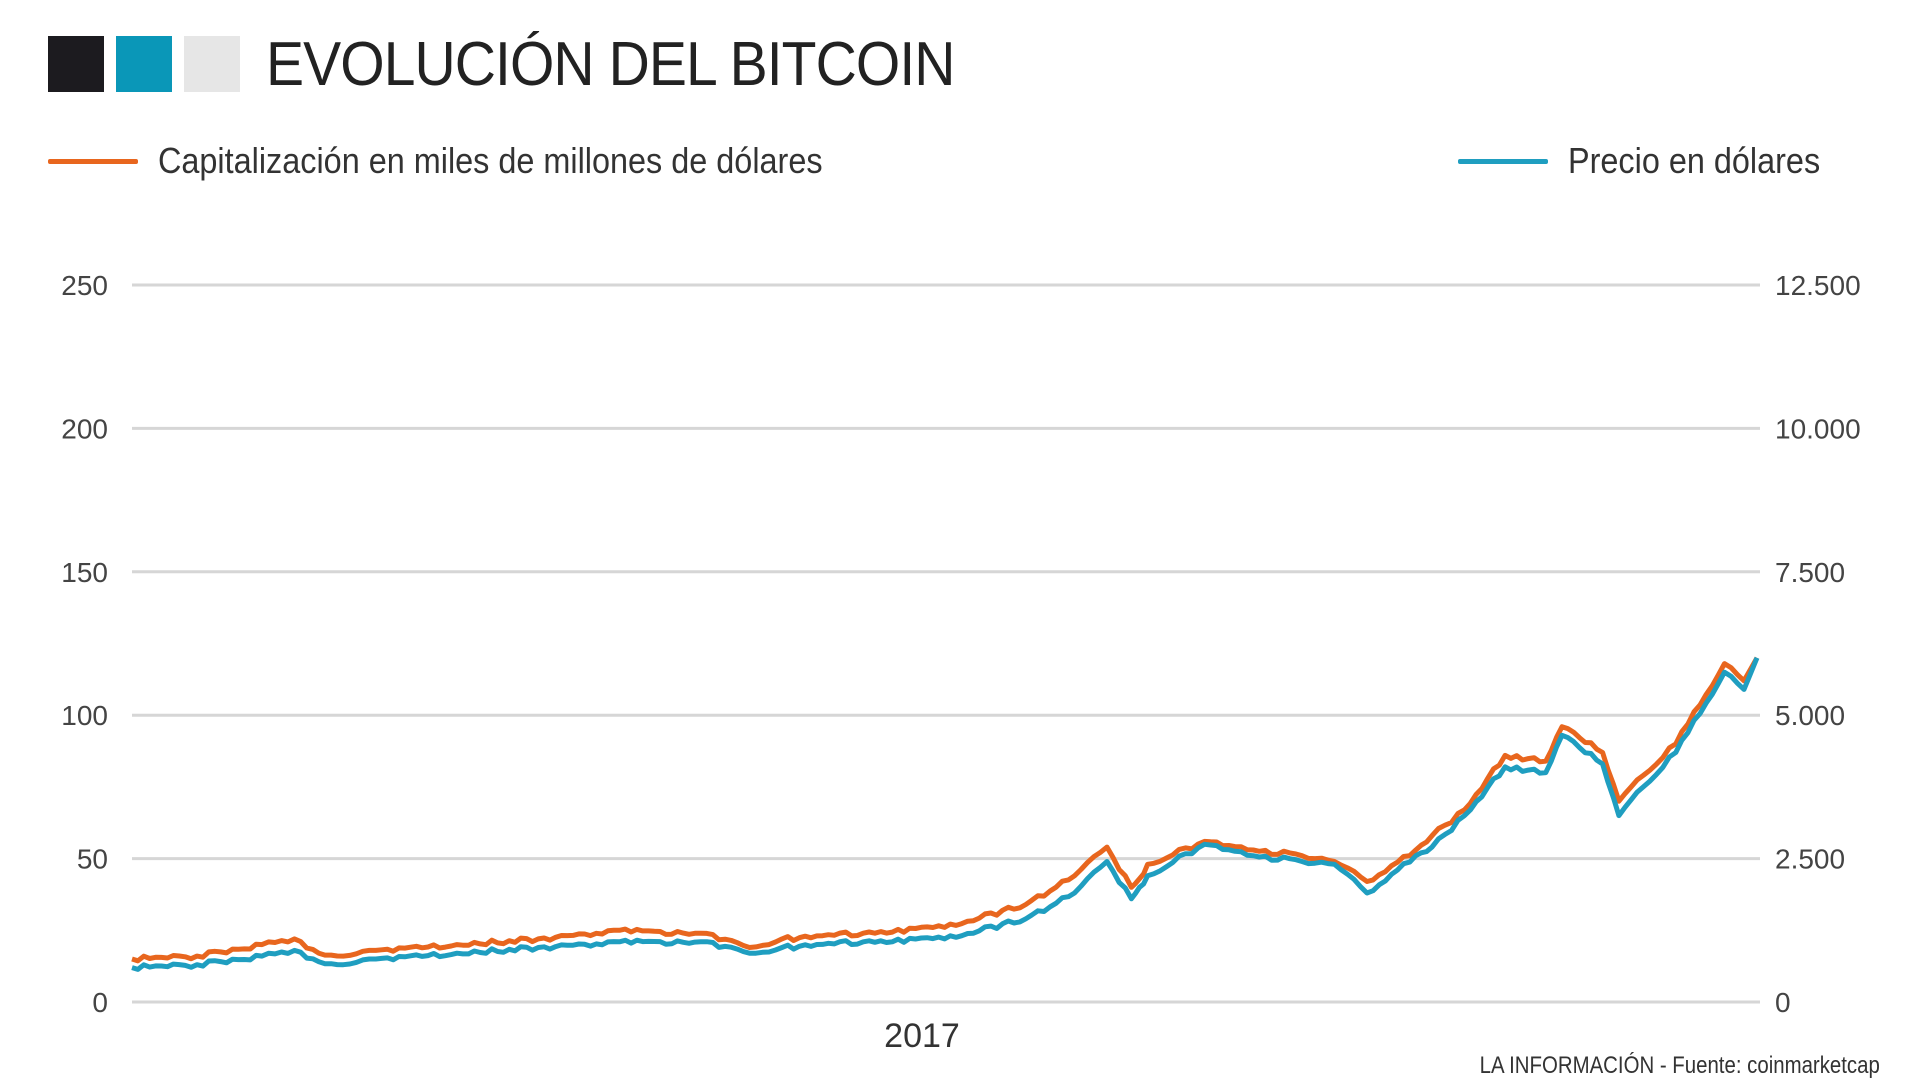 Image resolution: width=1920 pixels, height=1080 pixels. What do you see at coordinates (1694, 160) in the screenshot?
I see `legend-label: Precio en dólares` at bounding box center [1694, 160].